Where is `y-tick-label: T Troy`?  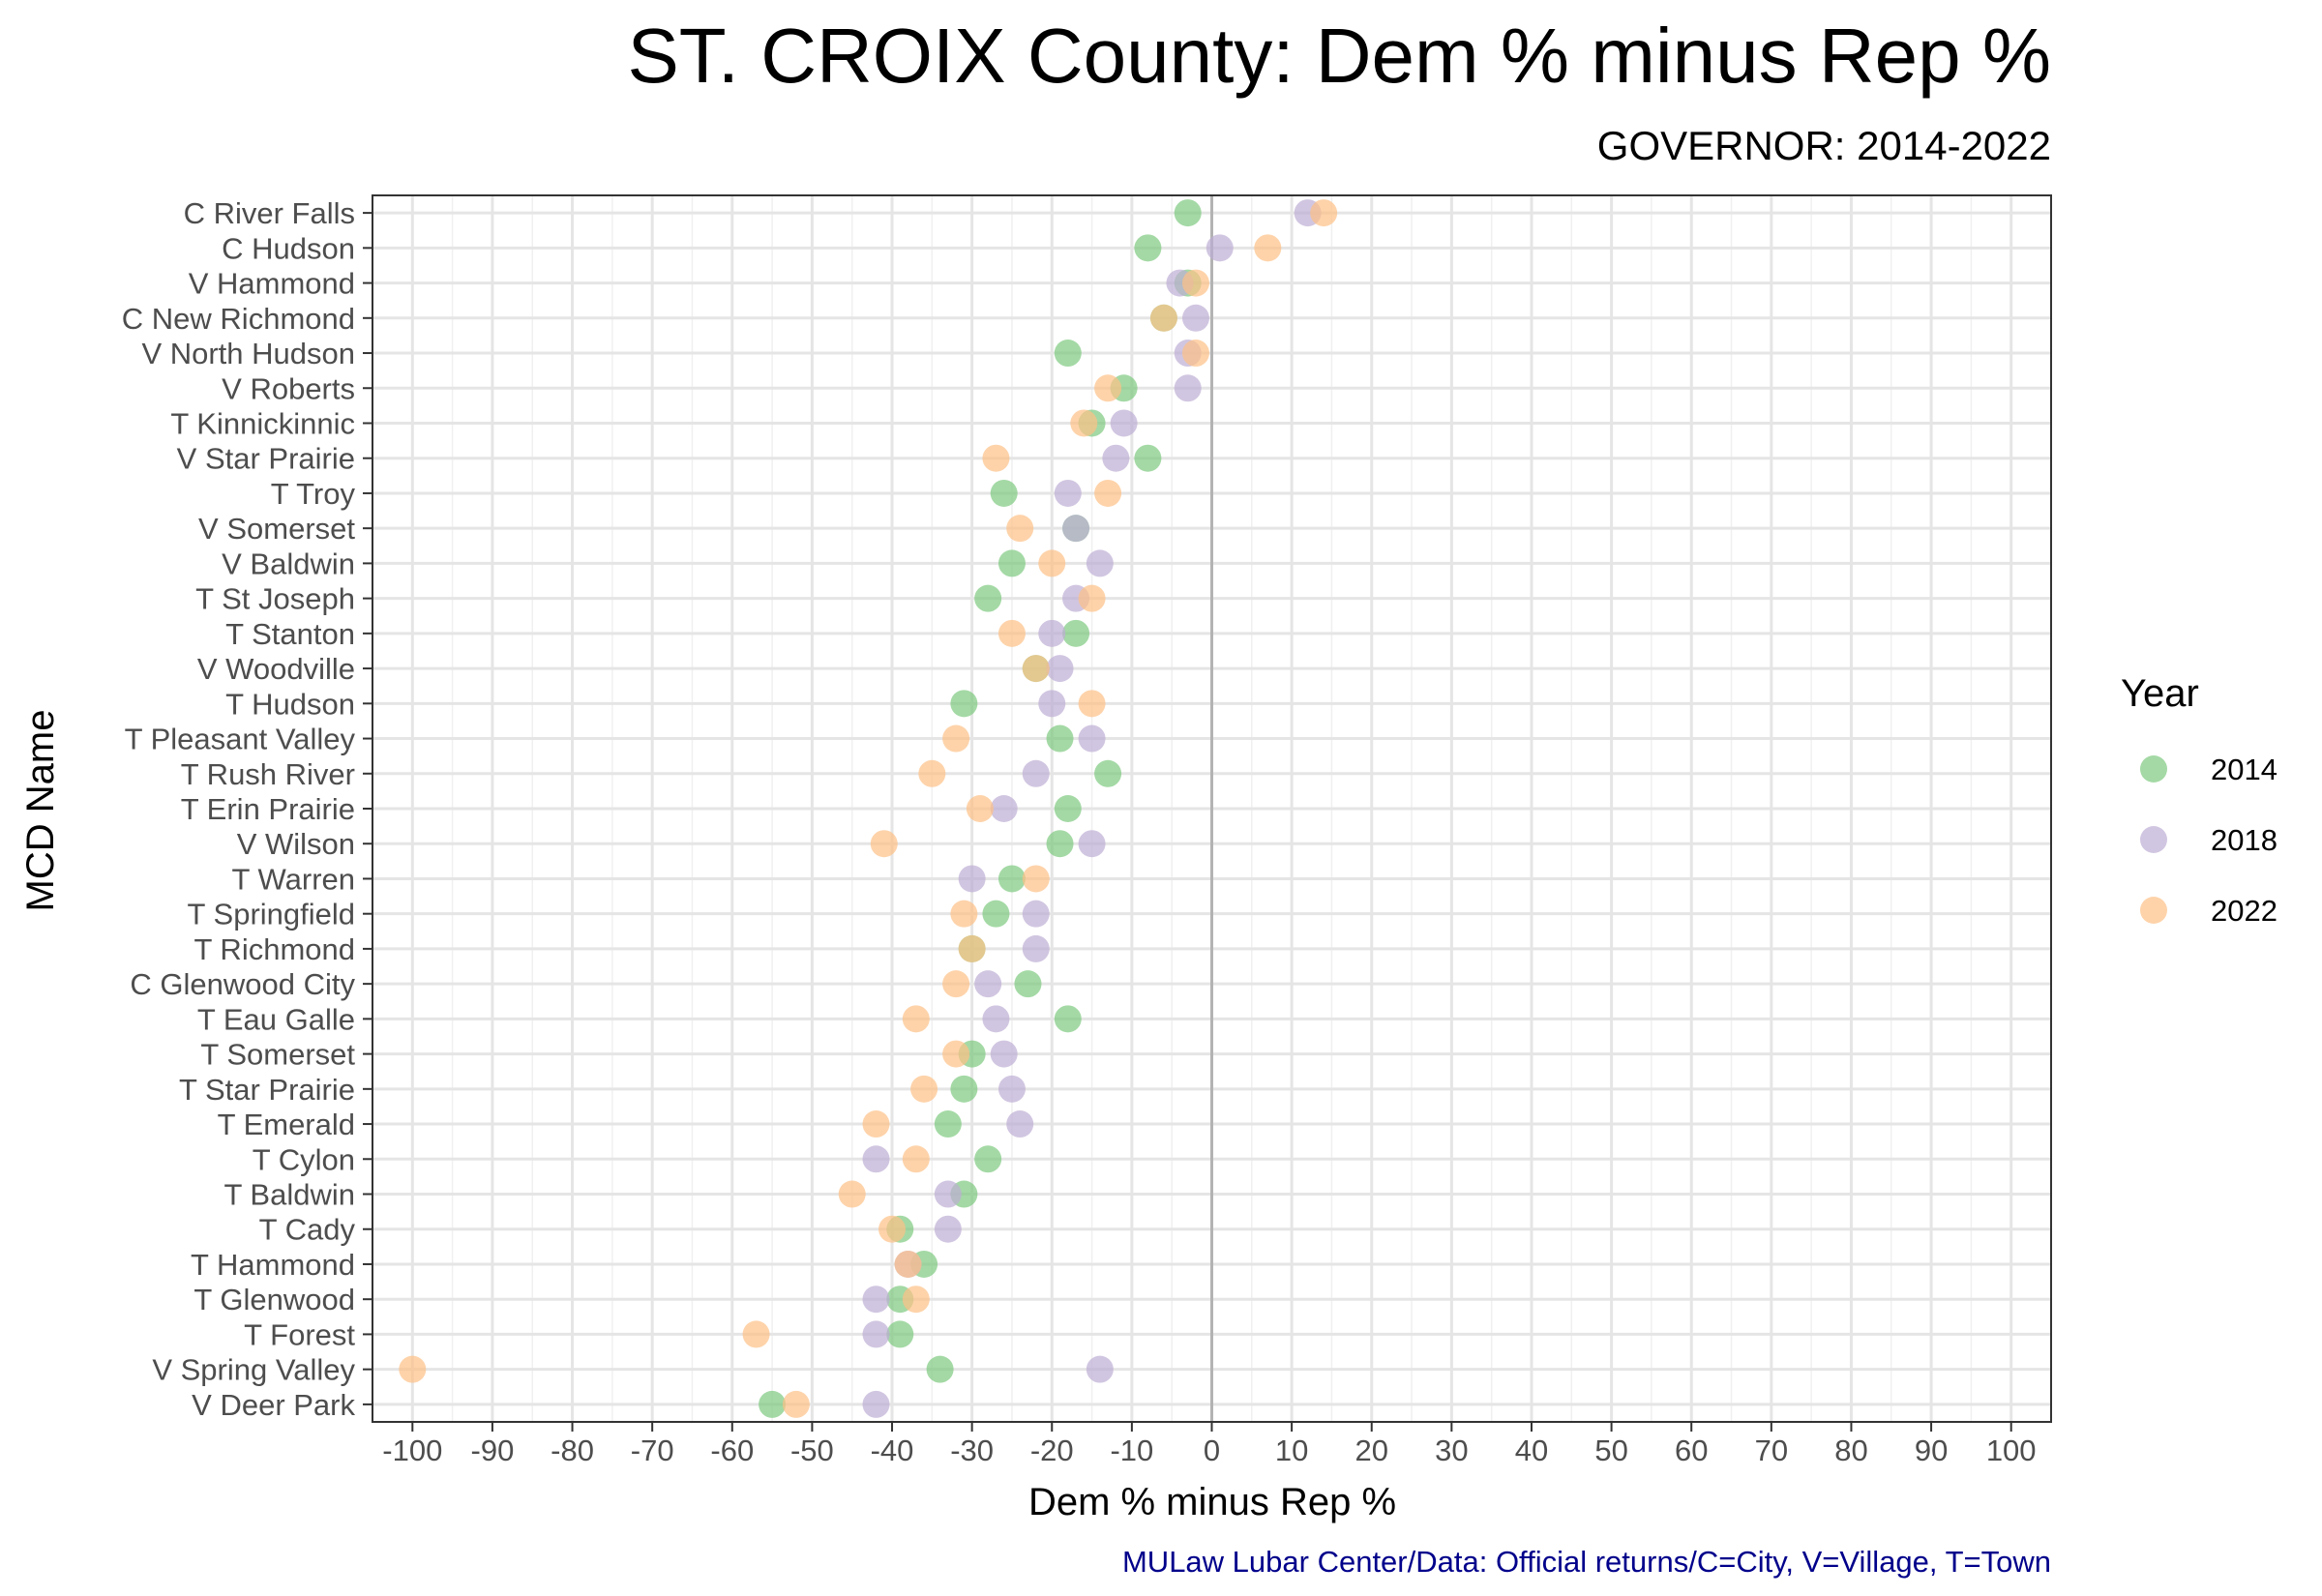 y-tick-label: T Troy is located at coordinates (313, 494).